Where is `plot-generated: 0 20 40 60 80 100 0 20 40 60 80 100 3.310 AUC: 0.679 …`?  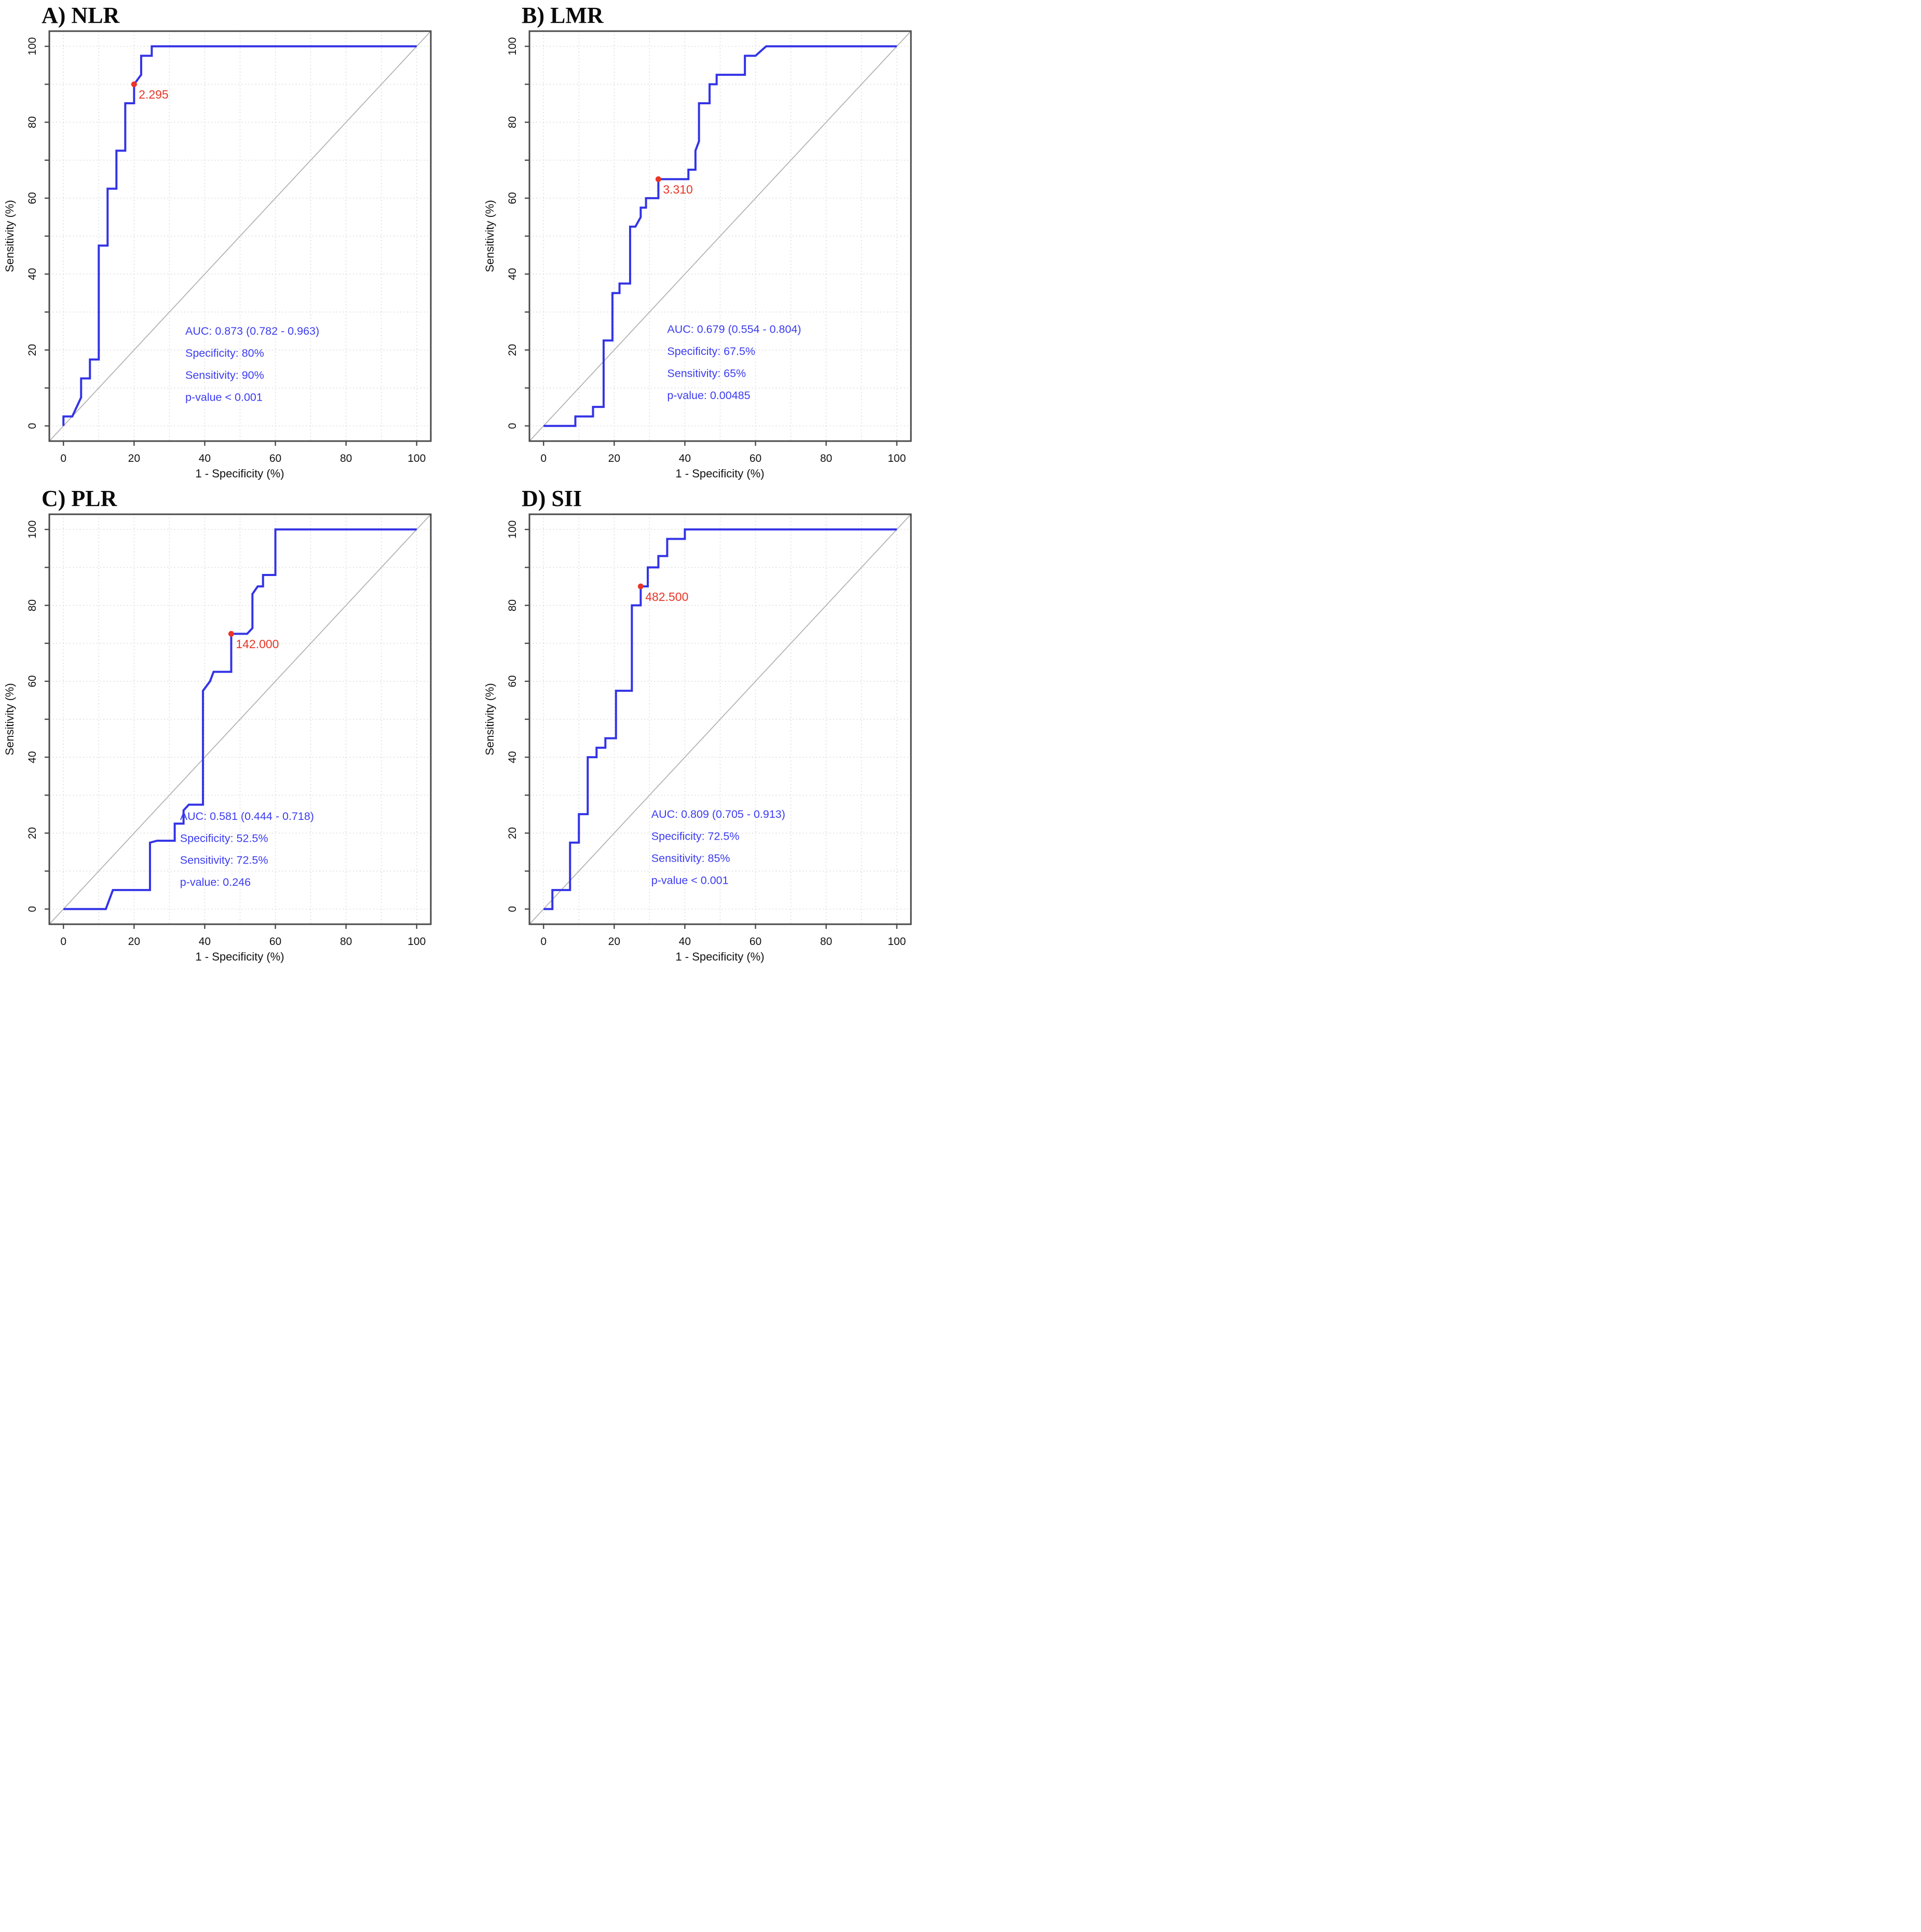 plot-generated: 0 20 40 60 80 100 0 20 40 60 80 100 3.310 AUC: 0.679 … is located at coordinates (709, 247).